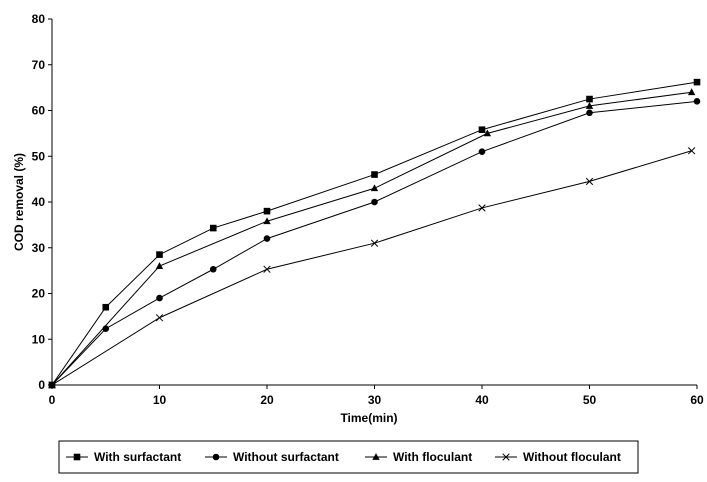 The image size is (707, 482). Describe the element at coordinates (590, 400) in the screenshot. I see `x-tick-label: 50` at that location.